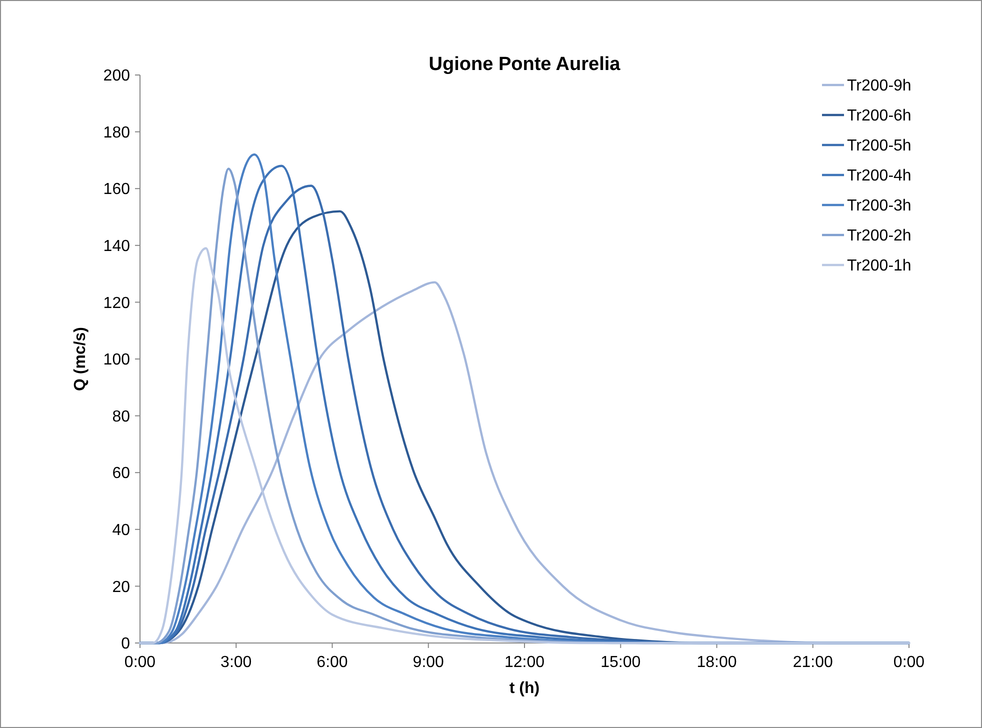 This screenshot has width=982, height=728. Describe the element at coordinates (879, 176) in the screenshot. I see `legend-label: Tr200-4h` at that location.